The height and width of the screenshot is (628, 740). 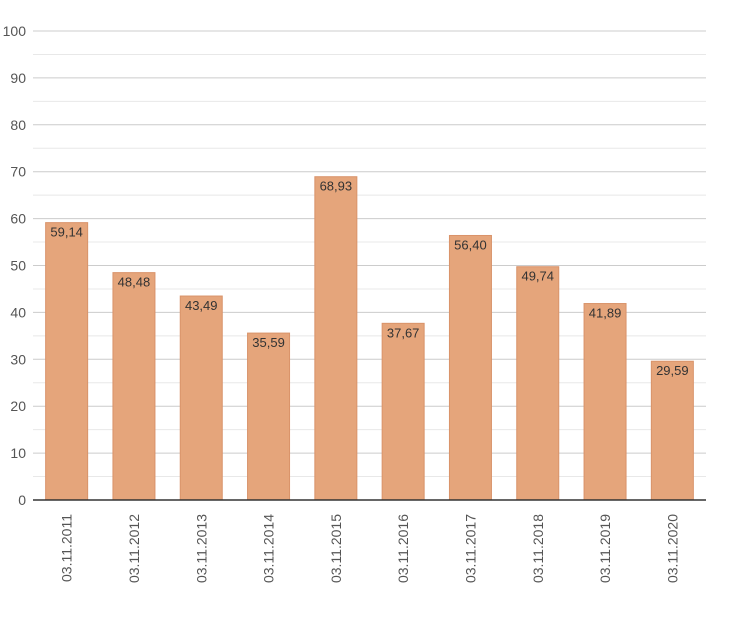 I want to click on data-label: 59,14, so click(x=66, y=232).